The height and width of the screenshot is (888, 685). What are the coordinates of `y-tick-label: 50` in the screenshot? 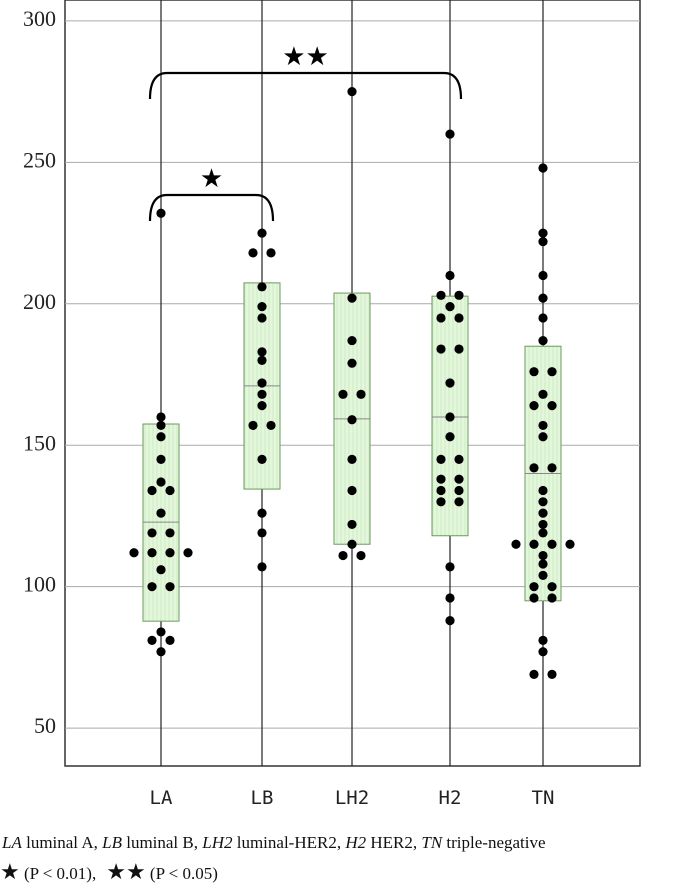 It's located at (45, 725).